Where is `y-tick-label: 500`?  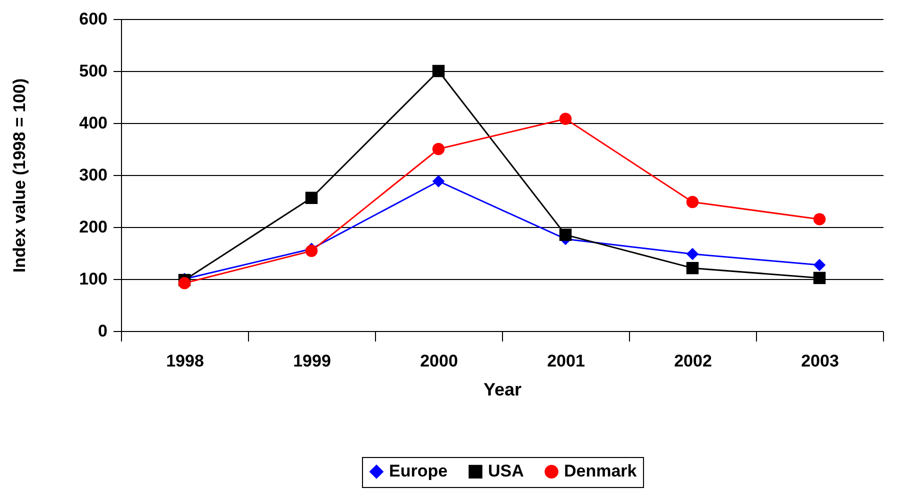
y-tick-label: 500 is located at coordinates (93, 71).